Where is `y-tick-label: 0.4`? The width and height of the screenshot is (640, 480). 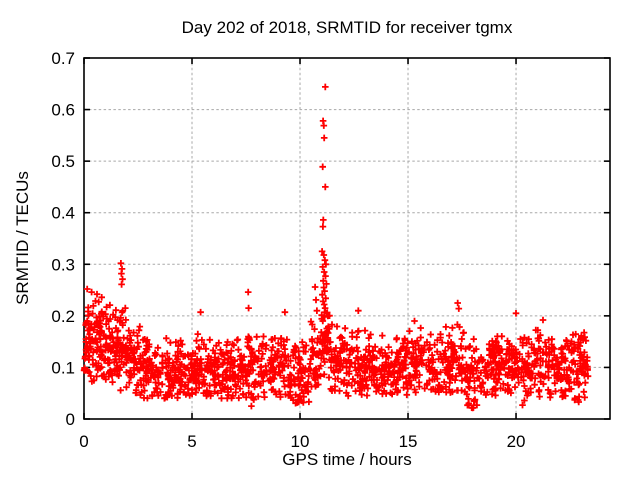 y-tick-label: 0.4 is located at coordinates (63, 213).